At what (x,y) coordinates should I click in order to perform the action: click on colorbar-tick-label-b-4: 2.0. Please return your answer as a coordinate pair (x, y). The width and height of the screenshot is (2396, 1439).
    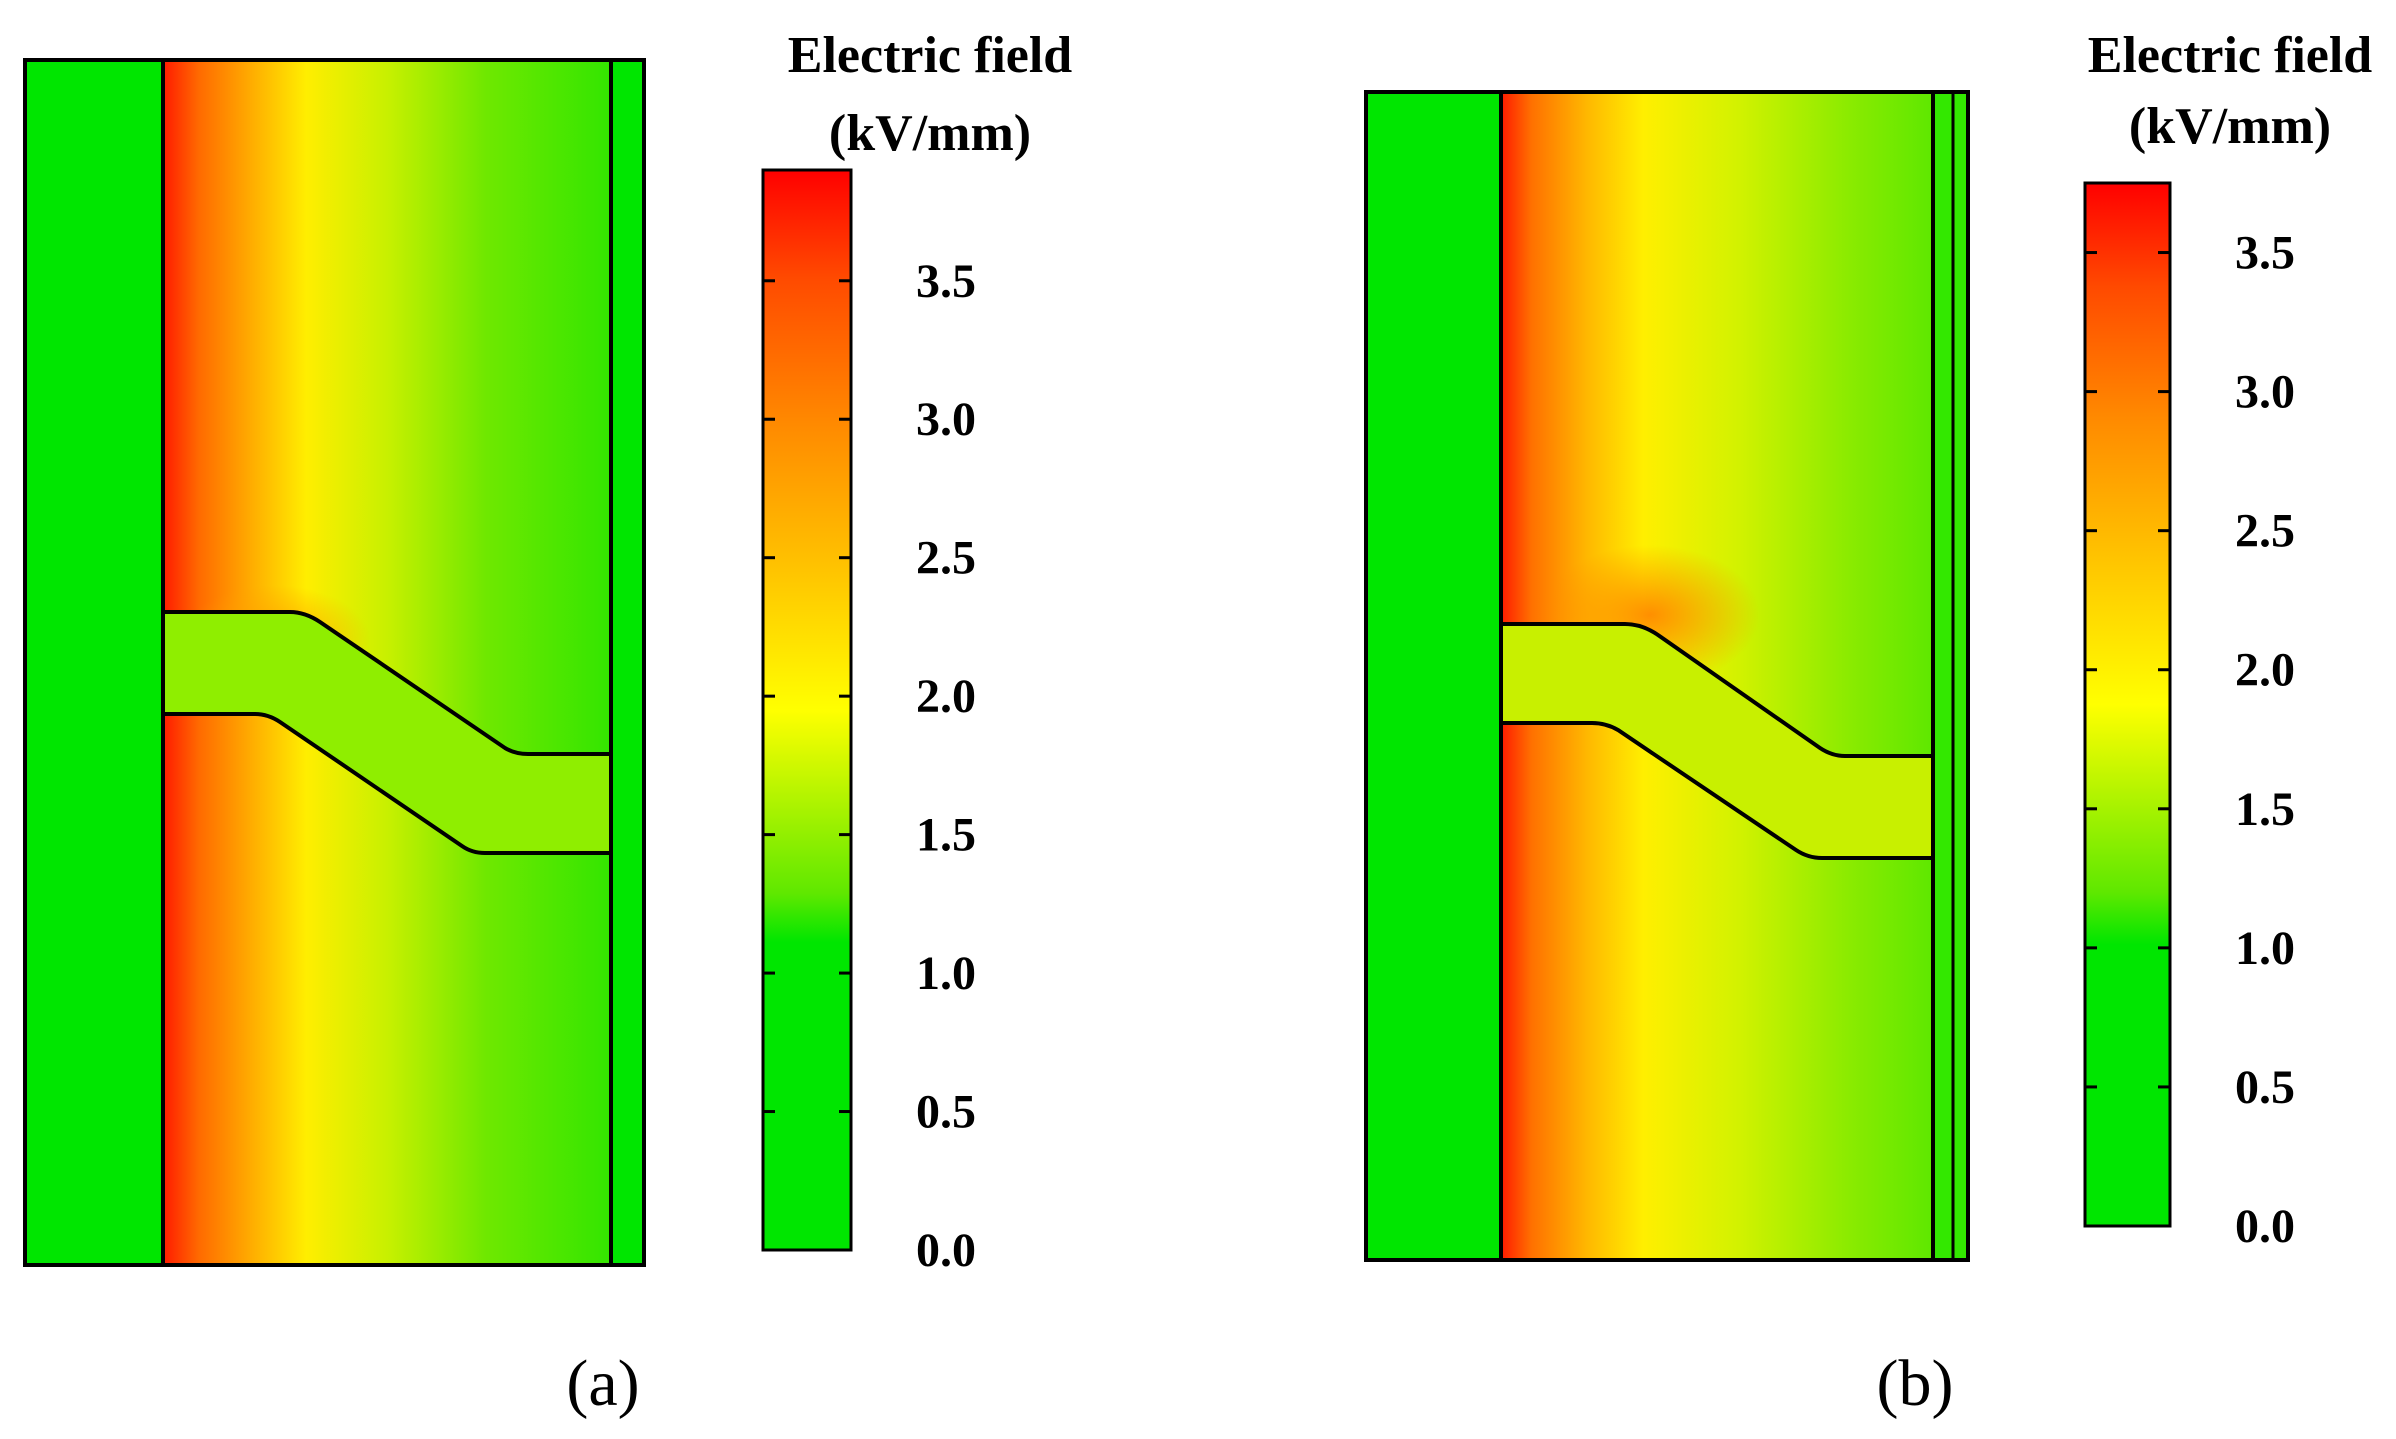
    Looking at the image, I should click on (2265, 670).